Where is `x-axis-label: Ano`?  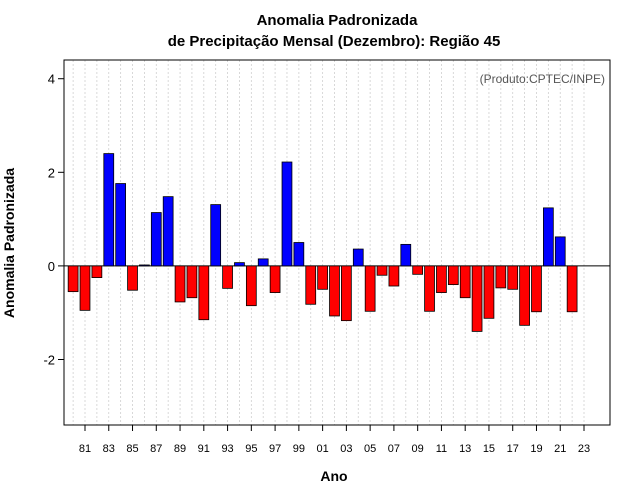 x-axis-label: Ano is located at coordinates (333, 476).